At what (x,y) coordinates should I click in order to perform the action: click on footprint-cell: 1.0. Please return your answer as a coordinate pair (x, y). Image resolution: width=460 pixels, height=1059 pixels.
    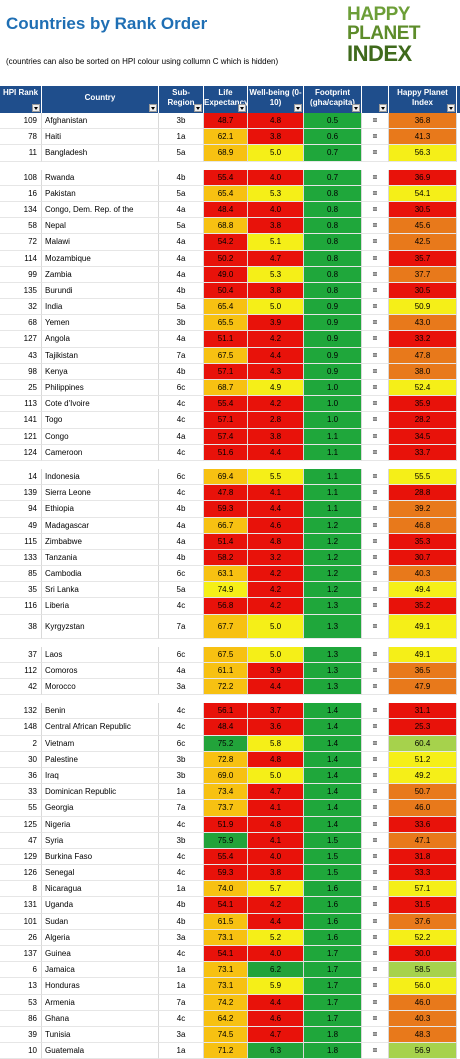
    Looking at the image, I should click on (333, 404).